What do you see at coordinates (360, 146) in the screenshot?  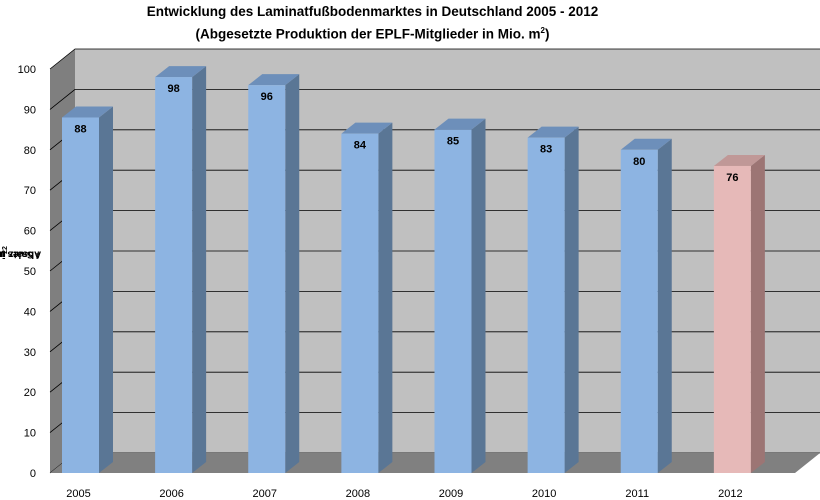 I see `data-label: 84` at bounding box center [360, 146].